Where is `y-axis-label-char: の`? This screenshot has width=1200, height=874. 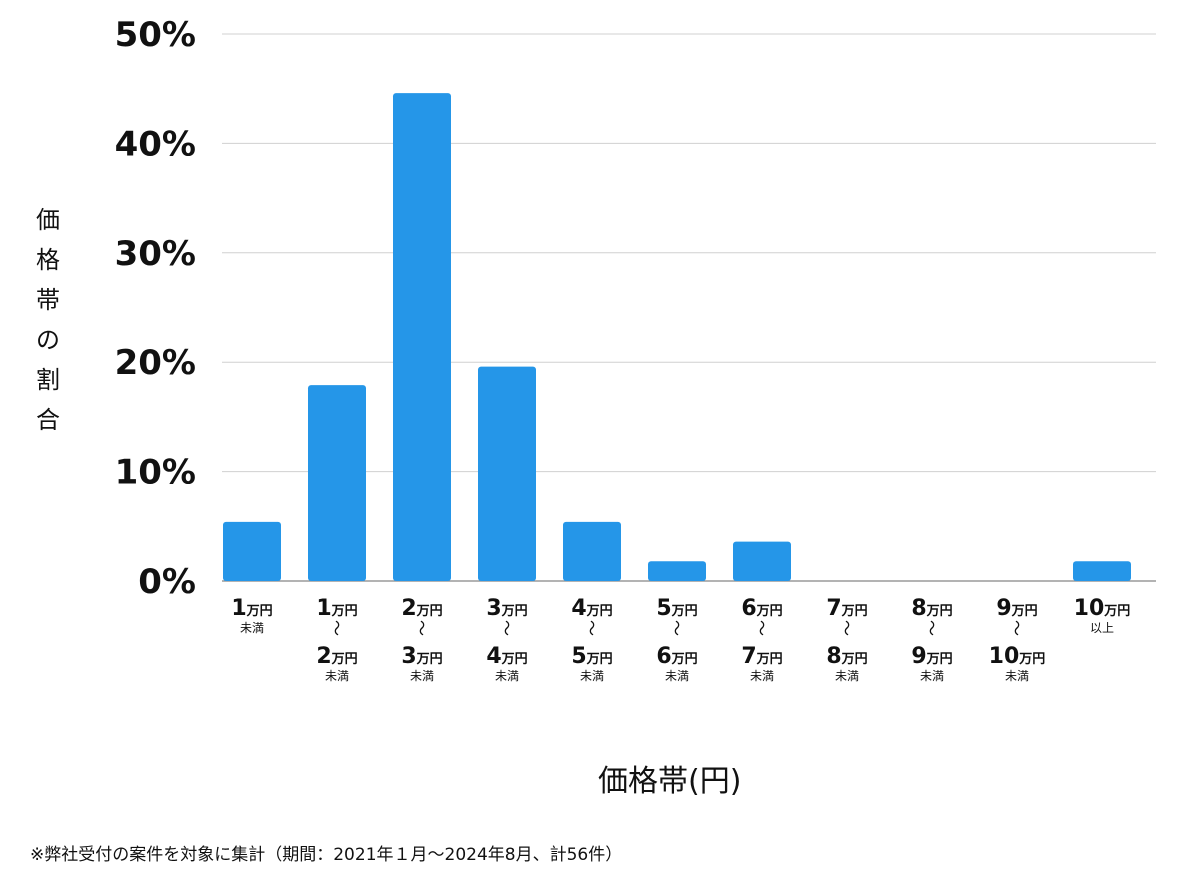 y-axis-label-char: の is located at coordinates (48, 340).